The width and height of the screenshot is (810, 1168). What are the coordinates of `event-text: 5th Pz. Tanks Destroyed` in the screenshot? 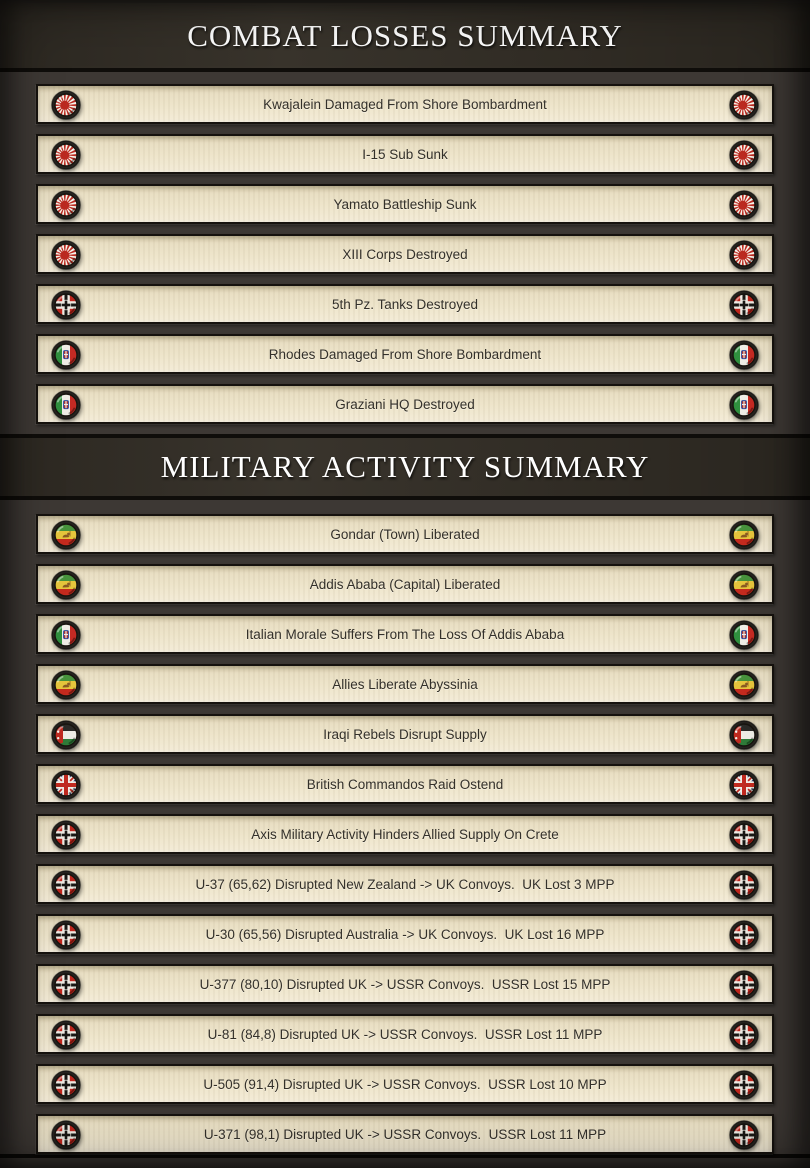 It's located at (405, 304).